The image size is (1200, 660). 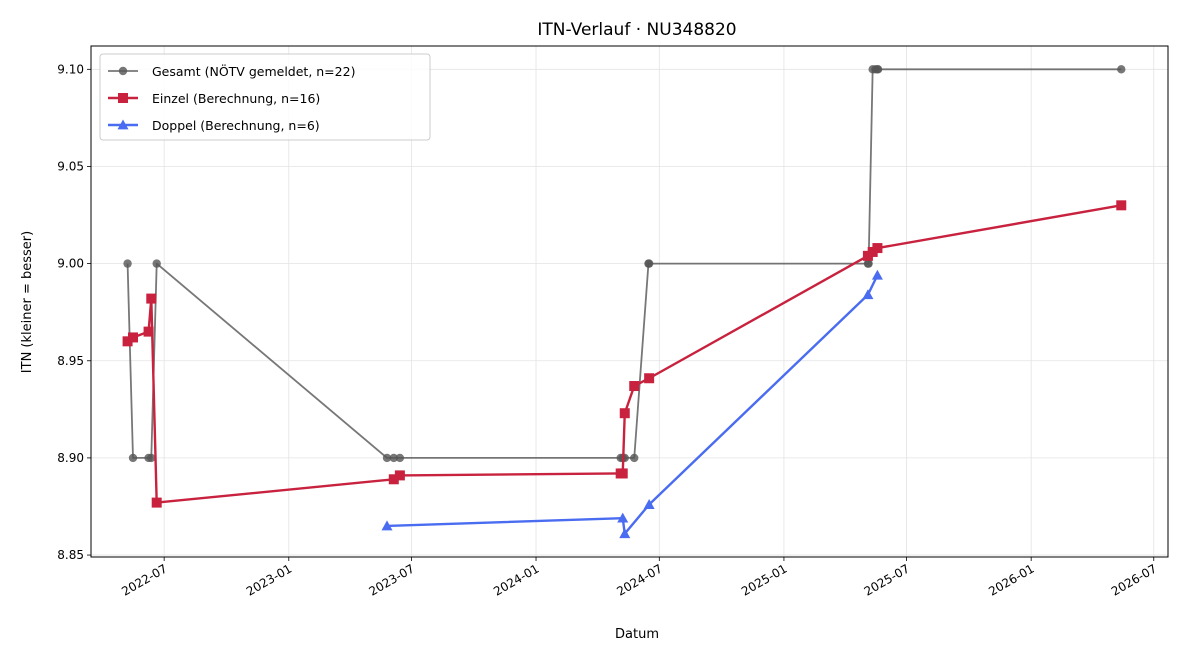 I want to click on legend-label: Doppel (Berechnung, n=6), so click(x=236, y=125).